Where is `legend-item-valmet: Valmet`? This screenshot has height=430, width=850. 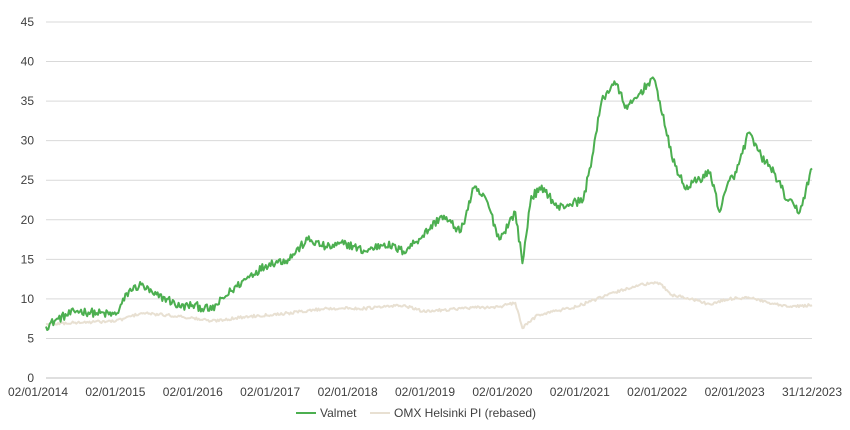
legend-item-valmet: Valmet is located at coordinates (326, 413).